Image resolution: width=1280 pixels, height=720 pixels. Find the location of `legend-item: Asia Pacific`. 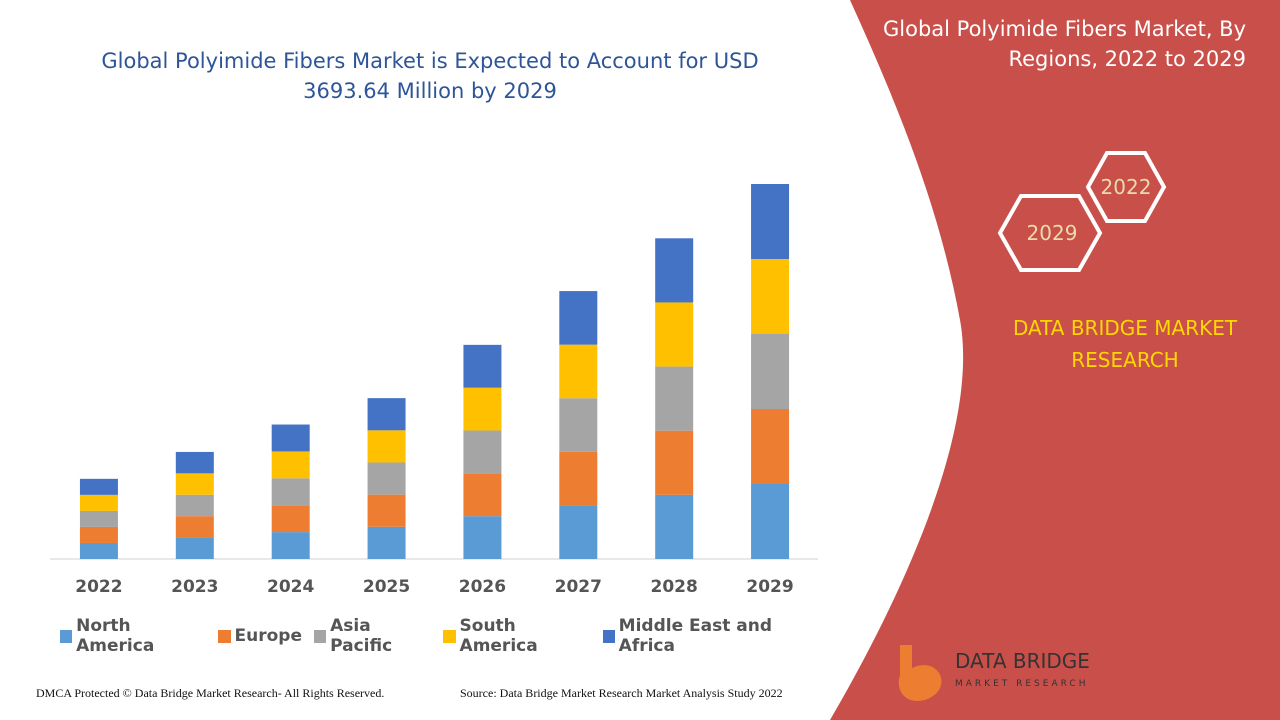

legend-item: Asia Pacific is located at coordinates (372, 636).